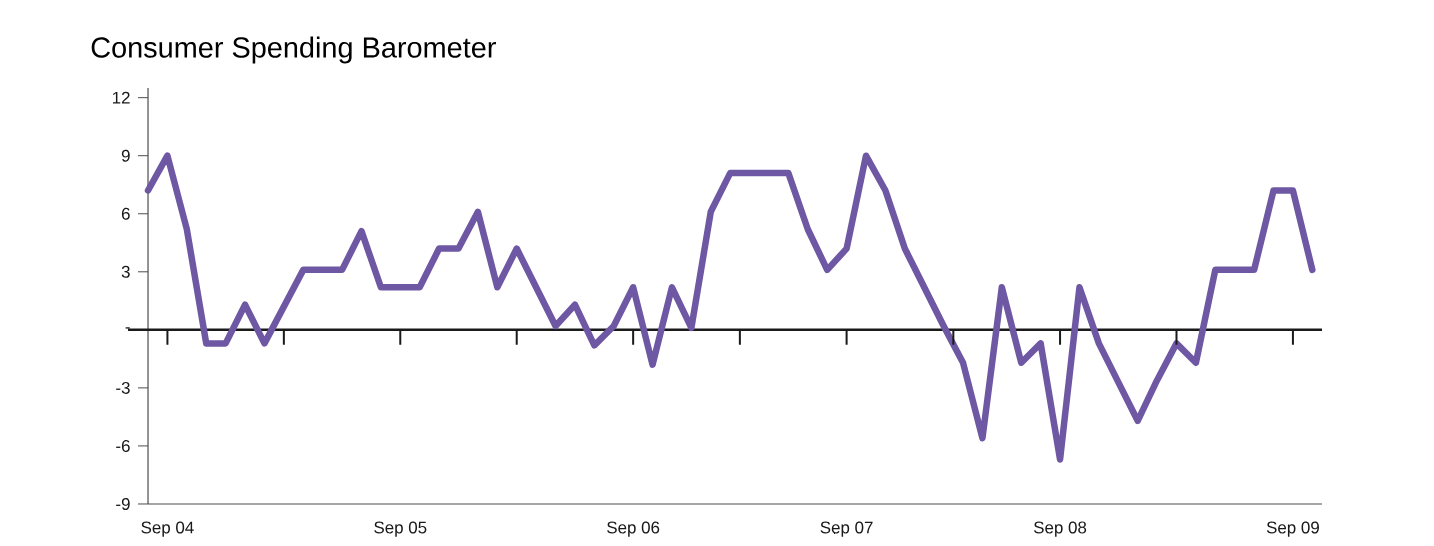 This screenshot has height=546, width=1434. I want to click on y-tick-label: 12, so click(121, 97).